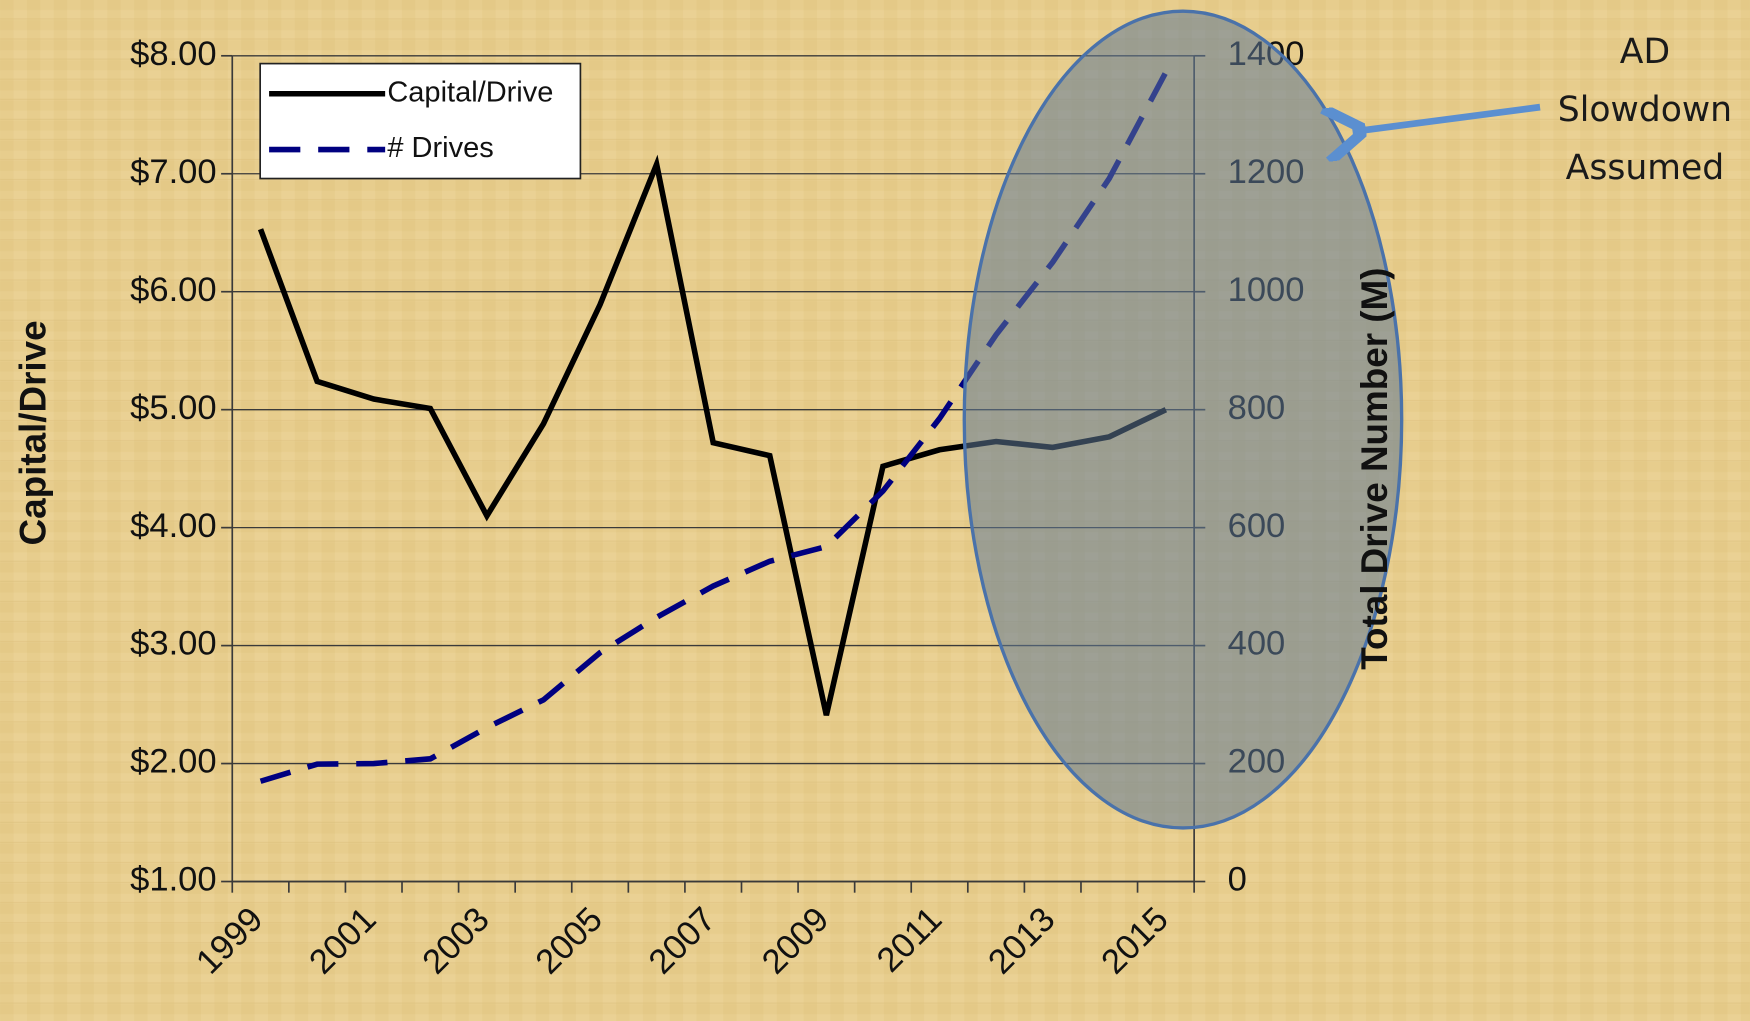 Image resolution: width=1750 pixels, height=1021 pixels. What do you see at coordinates (470, 92) in the screenshot?
I see `legend-label: Capital/Drive` at bounding box center [470, 92].